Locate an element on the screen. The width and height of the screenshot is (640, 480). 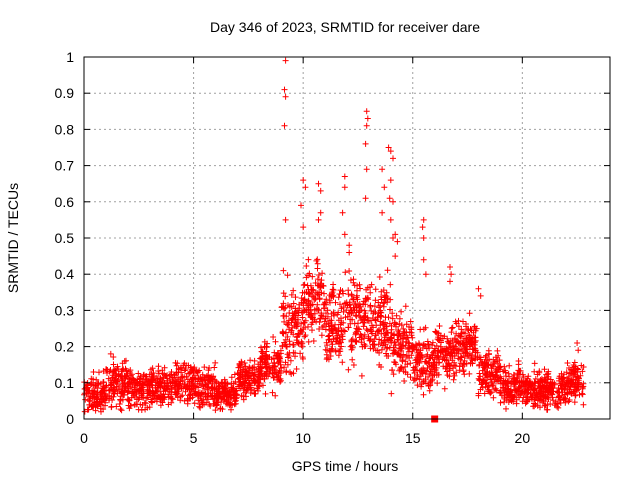
x-tick-label: 5 is located at coordinates (194, 438).